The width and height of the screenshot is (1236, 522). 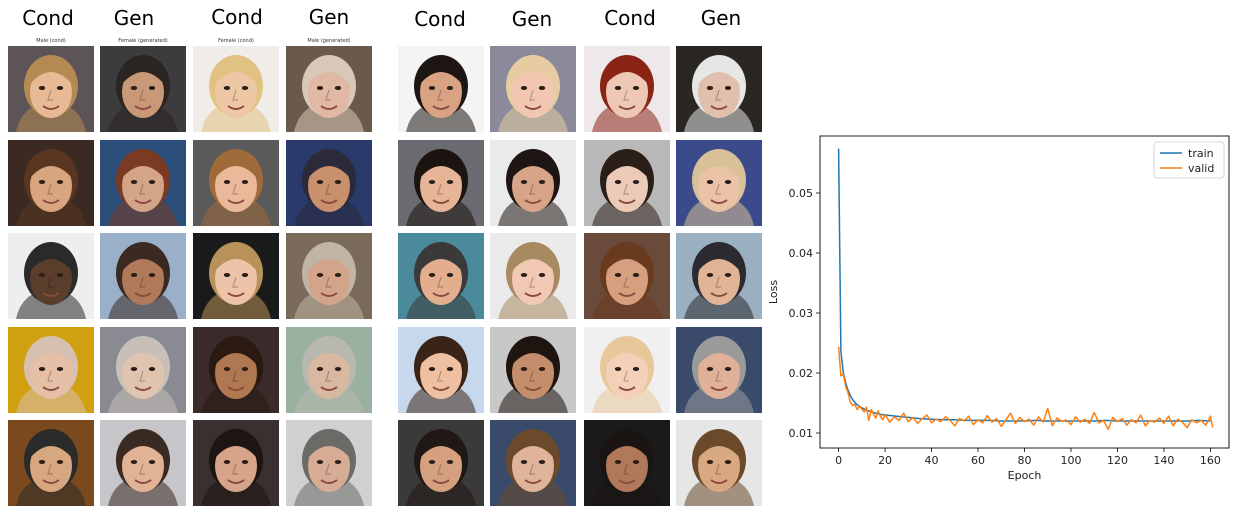 What do you see at coordinates (1025, 460) in the screenshot?
I see `x-tick-label: 80` at bounding box center [1025, 460].